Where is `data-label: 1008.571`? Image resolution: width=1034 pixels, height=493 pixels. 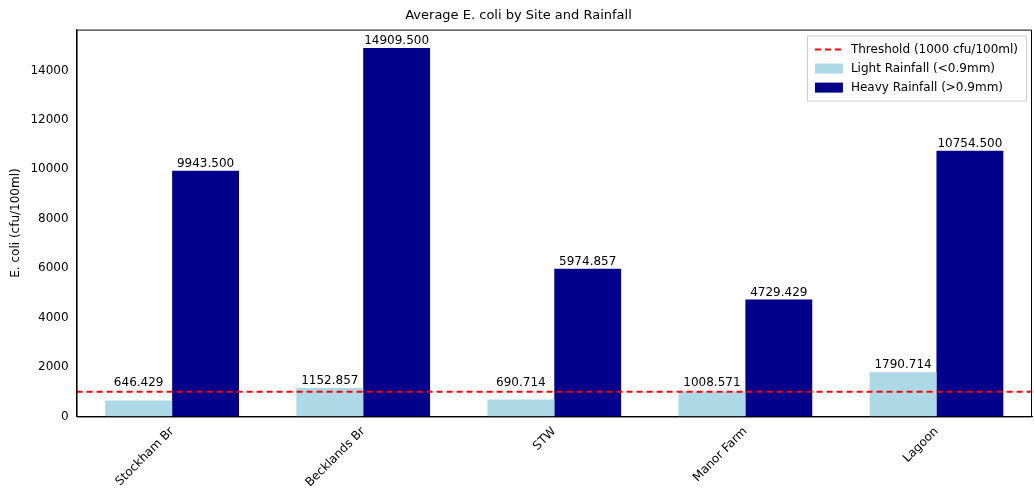 data-label: 1008.571 is located at coordinates (712, 381).